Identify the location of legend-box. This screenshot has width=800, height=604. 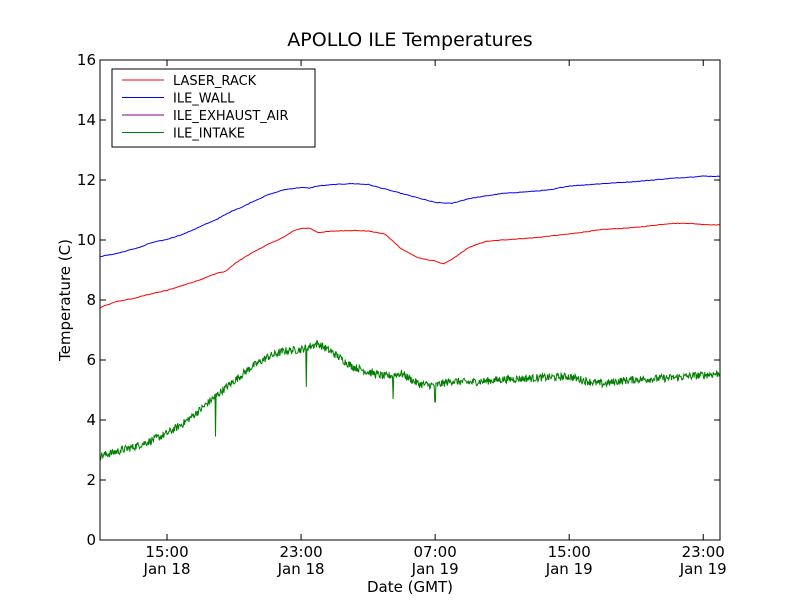
(213, 108).